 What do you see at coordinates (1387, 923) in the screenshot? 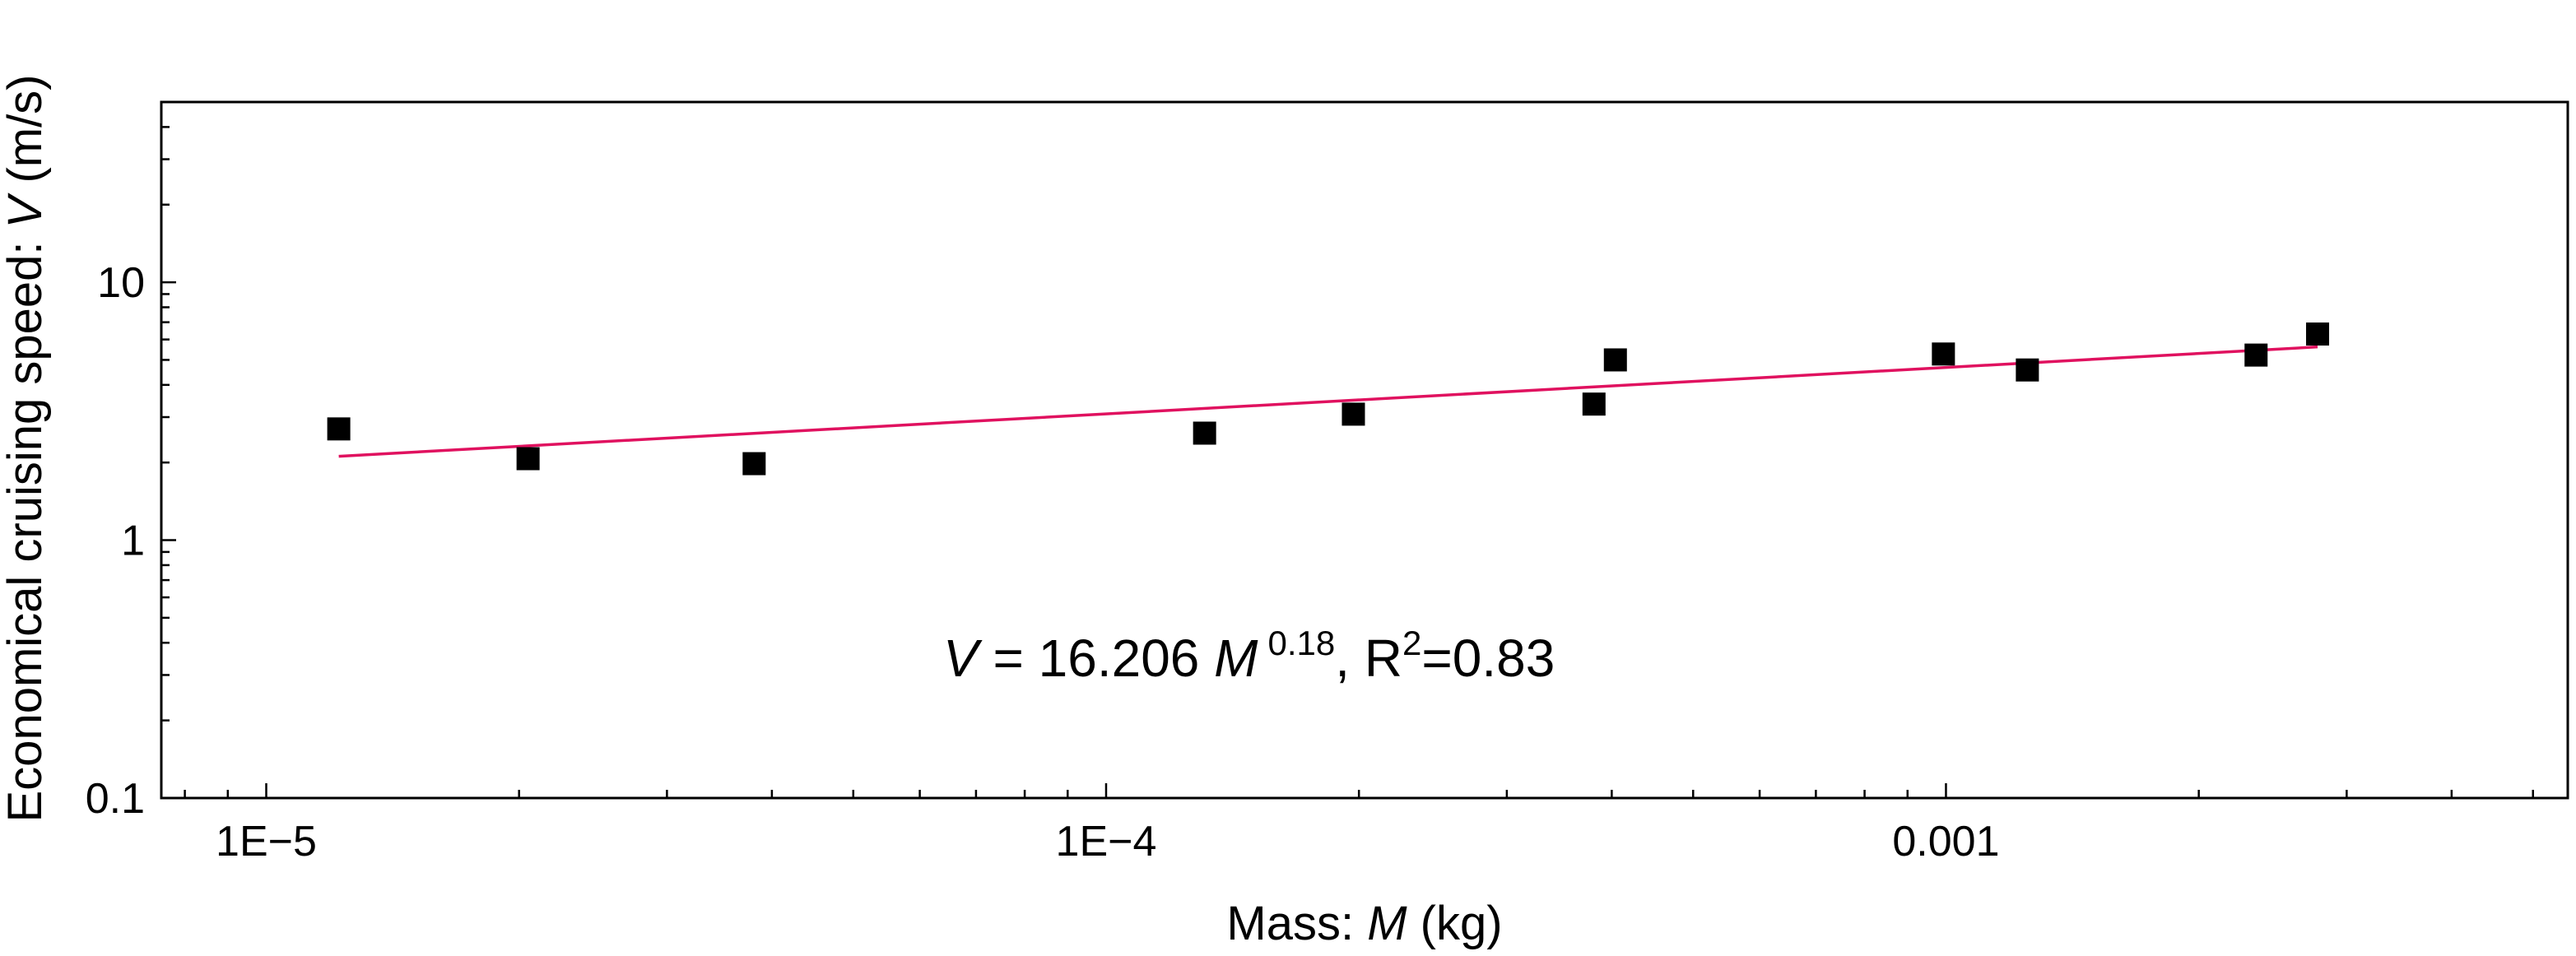
I see `x-axis-label-variable: M` at bounding box center [1387, 923].